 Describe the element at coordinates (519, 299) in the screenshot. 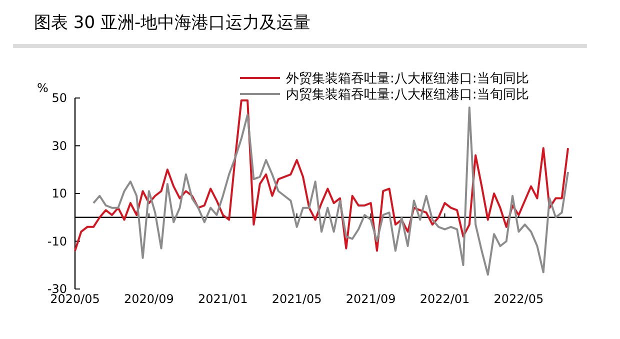

I see `x-tick-label: 2022/05` at that location.